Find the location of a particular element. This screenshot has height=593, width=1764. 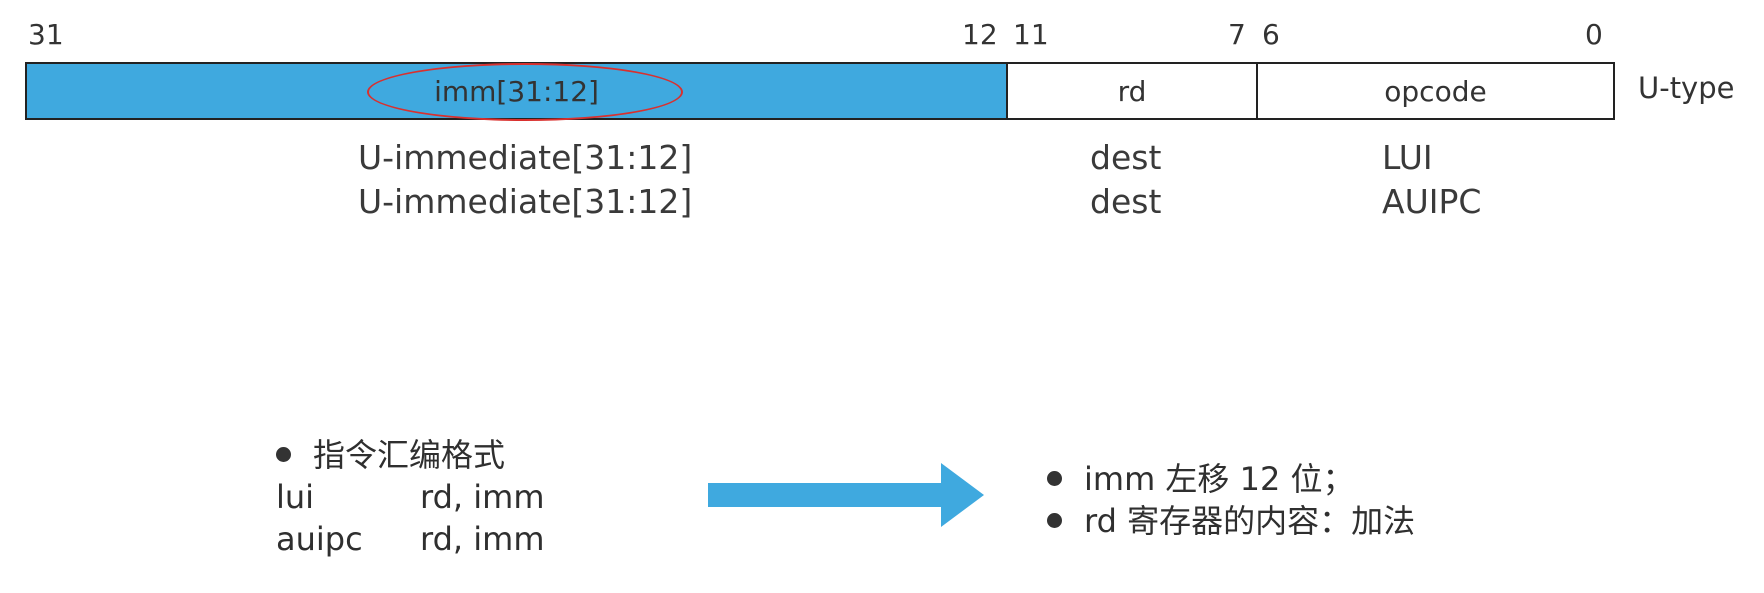

bit-label-31: 31 is located at coordinates (46, 34).